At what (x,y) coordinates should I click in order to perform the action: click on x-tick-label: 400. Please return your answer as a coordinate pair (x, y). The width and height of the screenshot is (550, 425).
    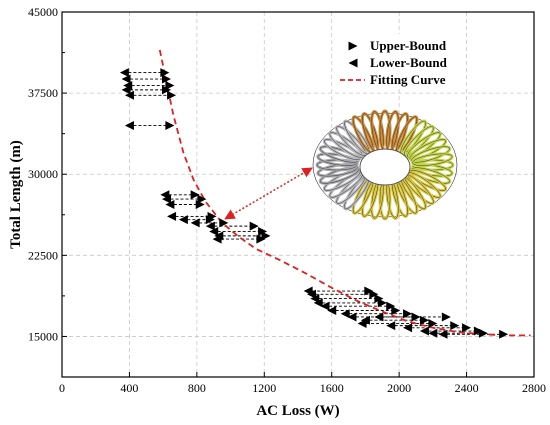
    Looking at the image, I should click on (129, 388).